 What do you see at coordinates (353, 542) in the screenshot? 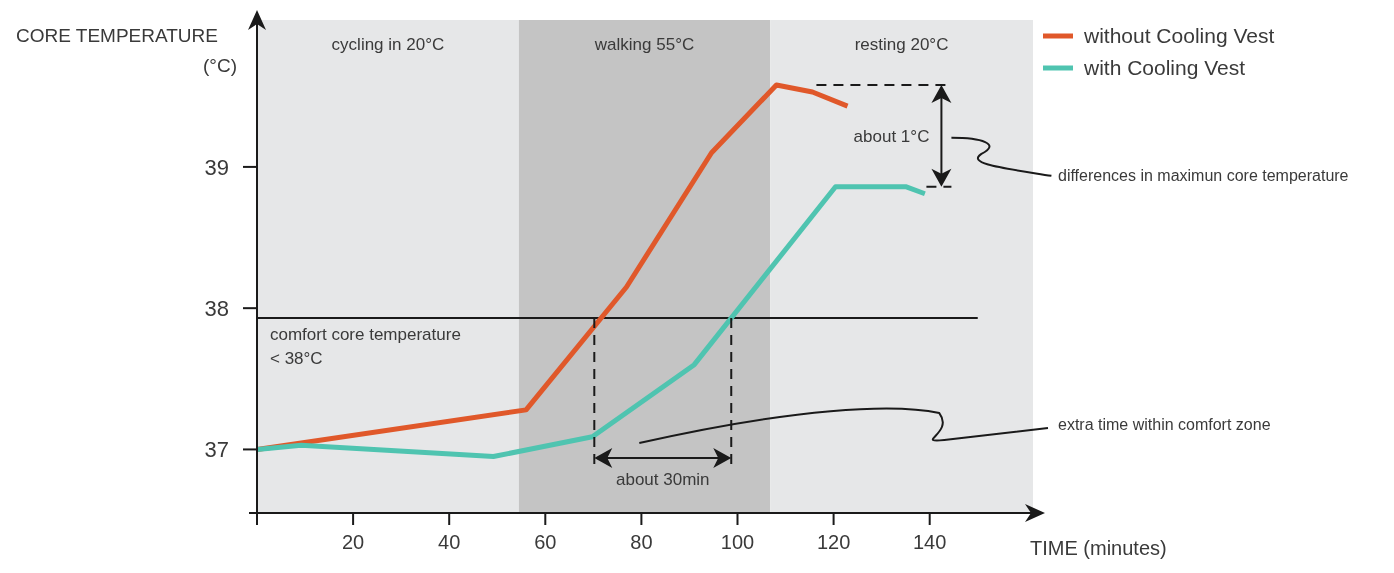
I see `x-tick-label: 20` at bounding box center [353, 542].